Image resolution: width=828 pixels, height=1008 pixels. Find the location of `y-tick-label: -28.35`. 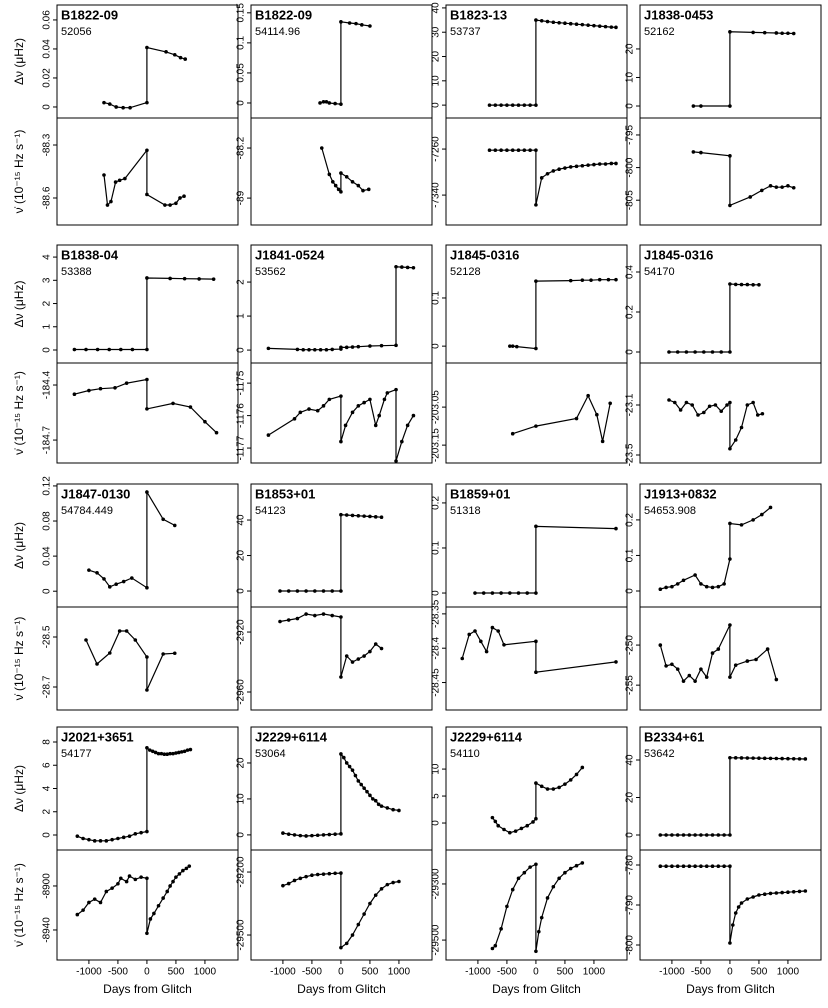

y-tick-label: -28.35 is located at coordinates (436, 613).